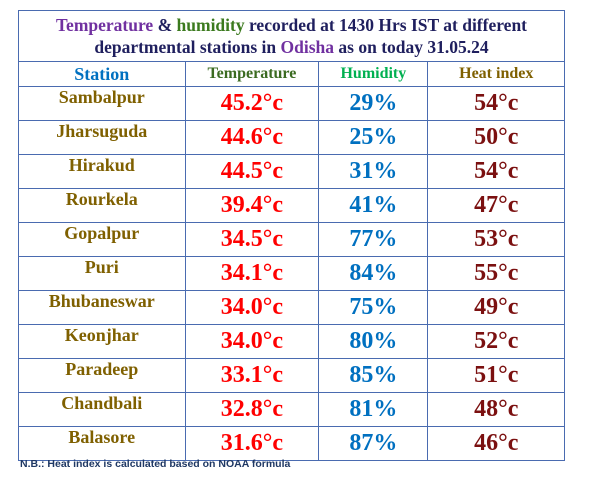  What do you see at coordinates (102, 307) in the screenshot?
I see `station-cell: Bhubaneswar` at bounding box center [102, 307].